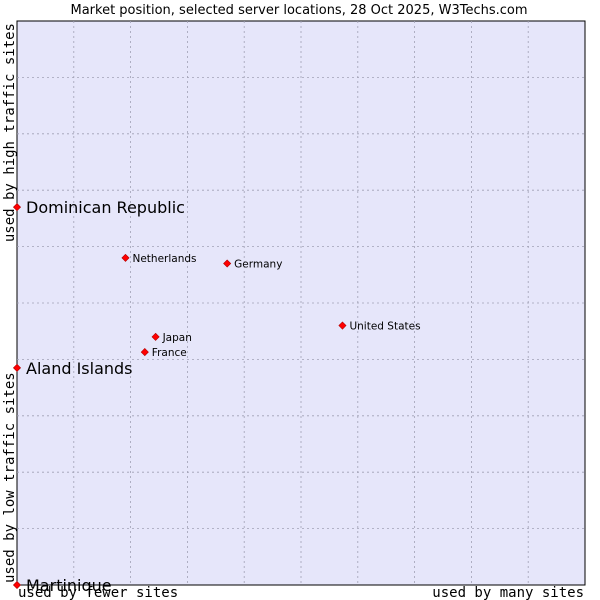 This screenshot has width=600, height=600. What do you see at coordinates (79, 368) in the screenshot?
I see `point-label-aland-islands: Aland Islands` at bounding box center [79, 368].